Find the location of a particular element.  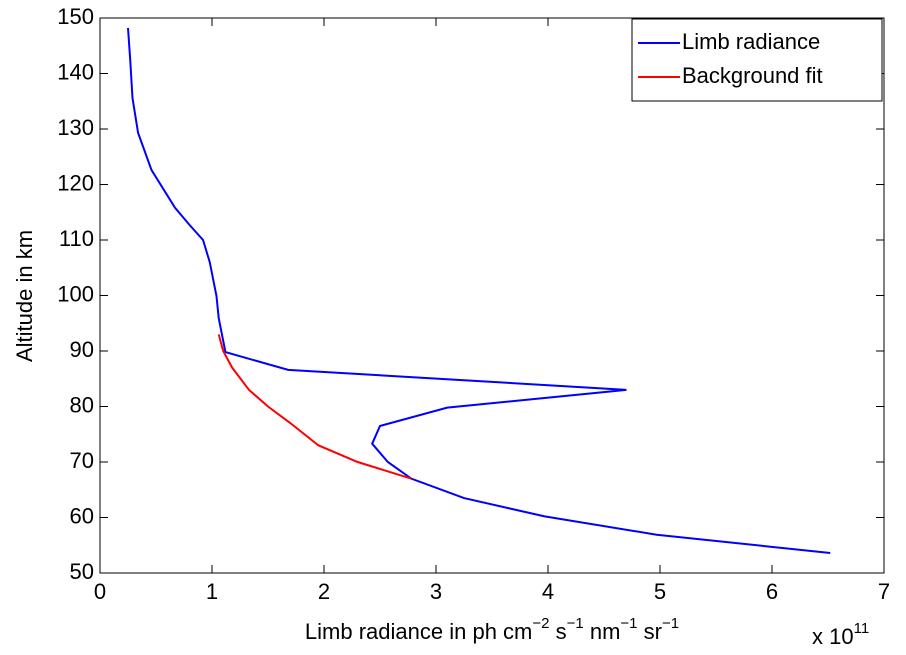

x-axis-label: Limb radiance in ph cm−2 s−1 nm−1 sr−1 is located at coordinates (492, 629).